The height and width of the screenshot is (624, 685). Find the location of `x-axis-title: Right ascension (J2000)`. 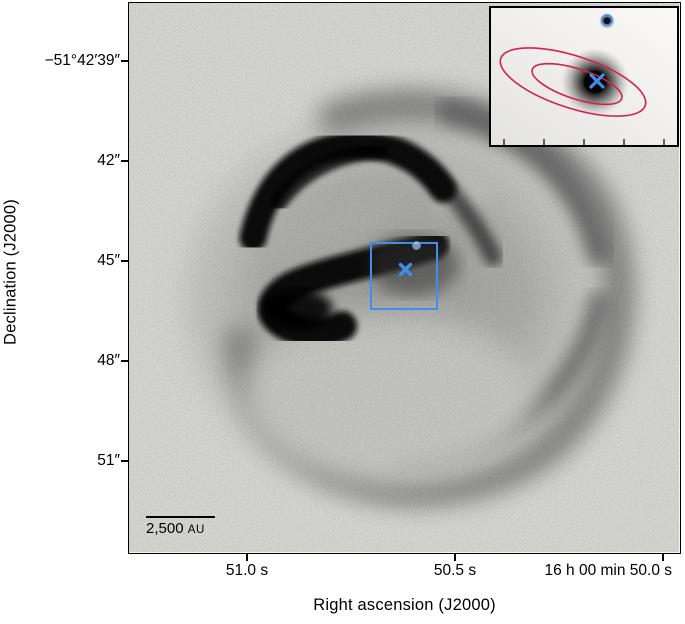

x-axis-title: Right ascension (J2000) is located at coordinates (404, 605).